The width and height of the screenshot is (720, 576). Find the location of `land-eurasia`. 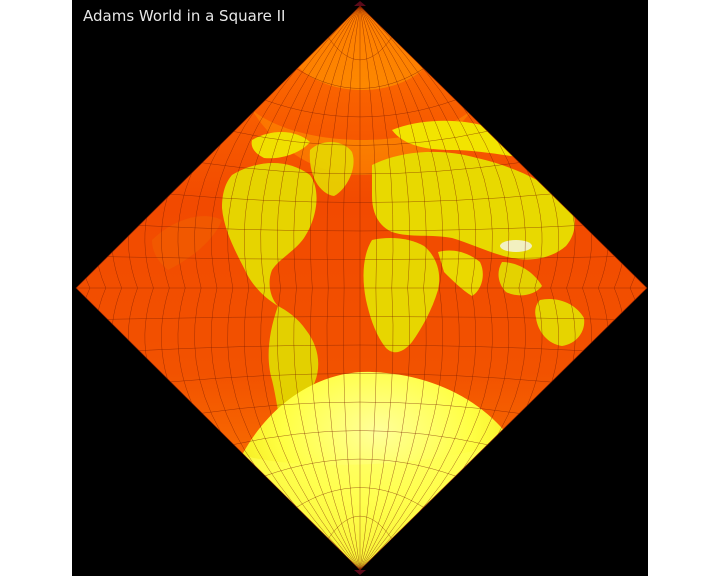

land-eurasia is located at coordinates (473, 205).